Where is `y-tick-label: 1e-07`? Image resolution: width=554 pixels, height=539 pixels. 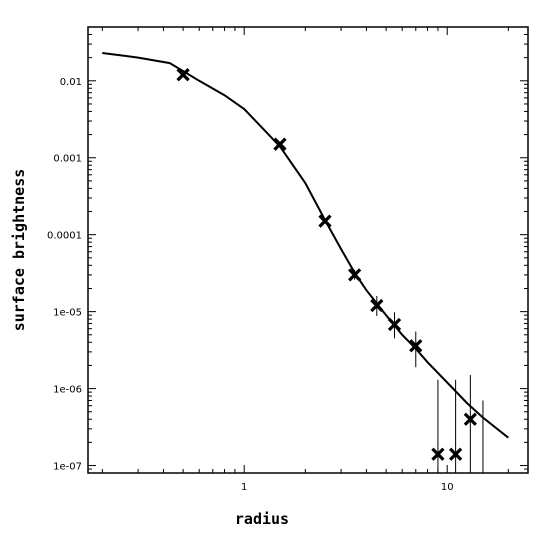 y-tick-label: 1e-07 is located at coordinates (67, 467).